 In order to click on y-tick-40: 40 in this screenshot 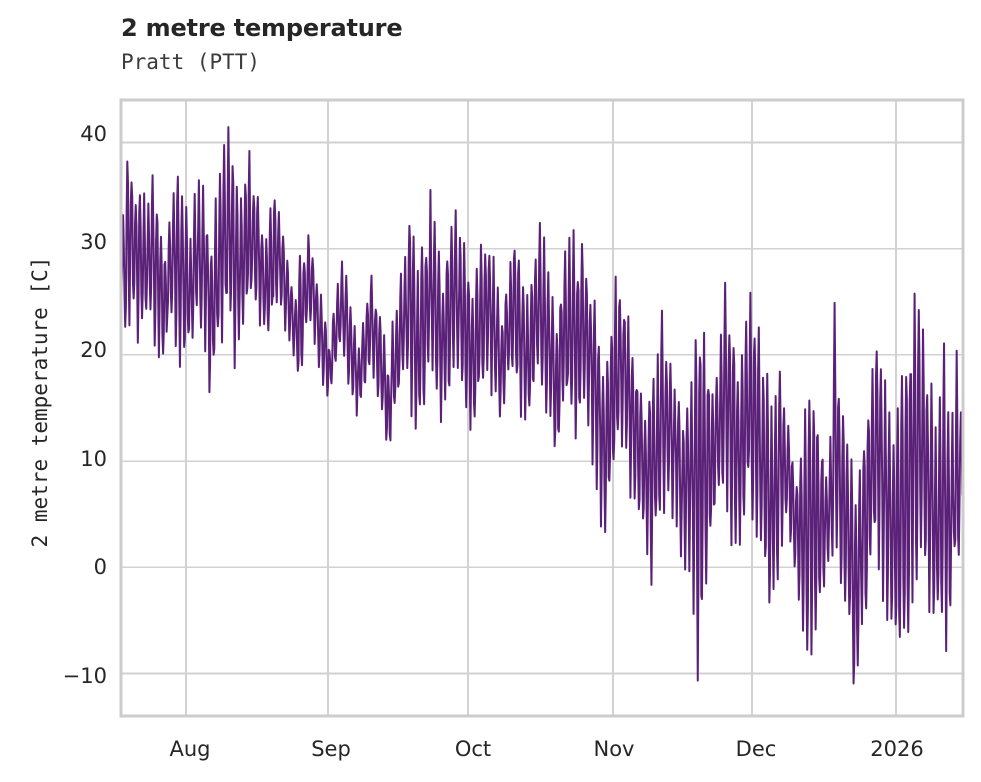, I will do `click(93, 134)`.